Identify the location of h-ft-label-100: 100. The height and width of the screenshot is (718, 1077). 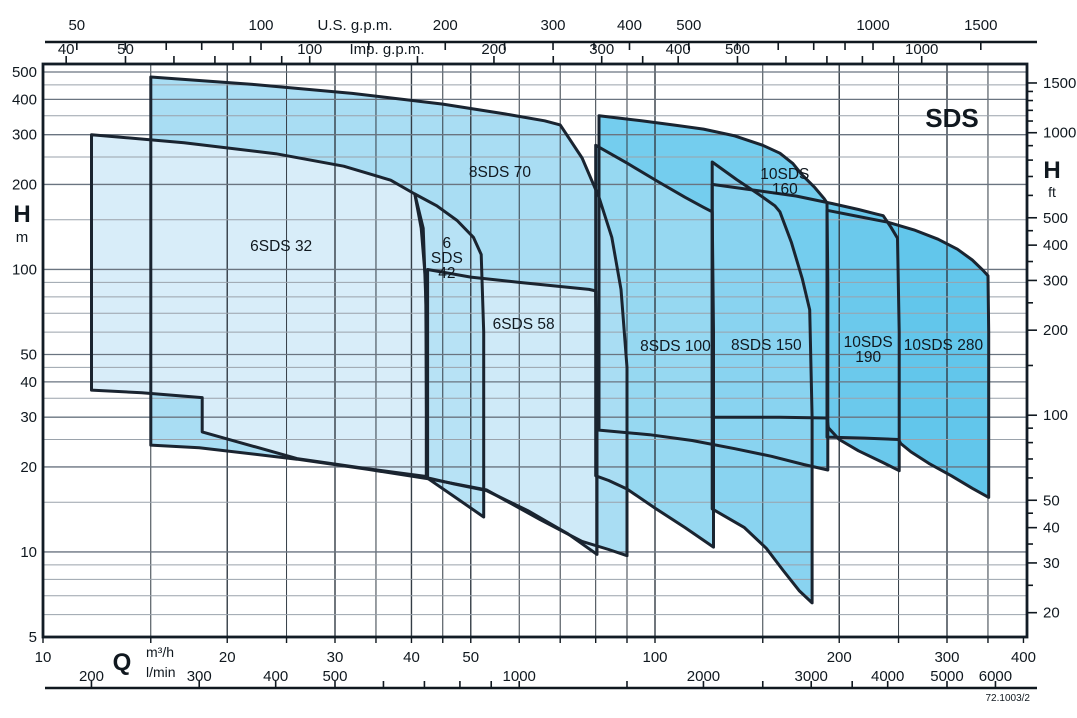
(1055, 415).